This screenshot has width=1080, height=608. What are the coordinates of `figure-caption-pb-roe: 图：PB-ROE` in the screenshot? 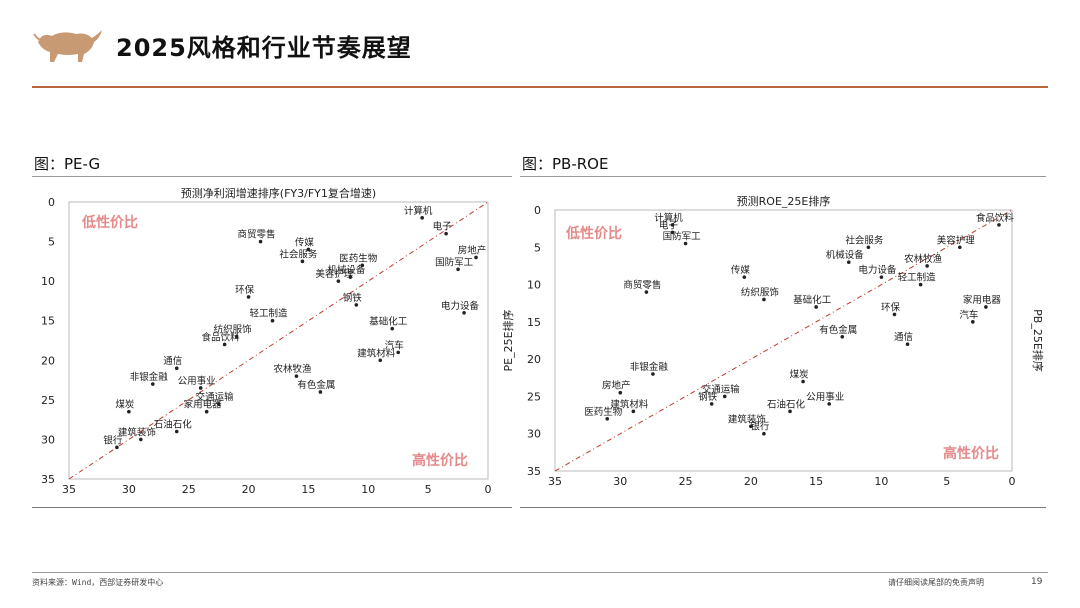 It's located at (565, 164).